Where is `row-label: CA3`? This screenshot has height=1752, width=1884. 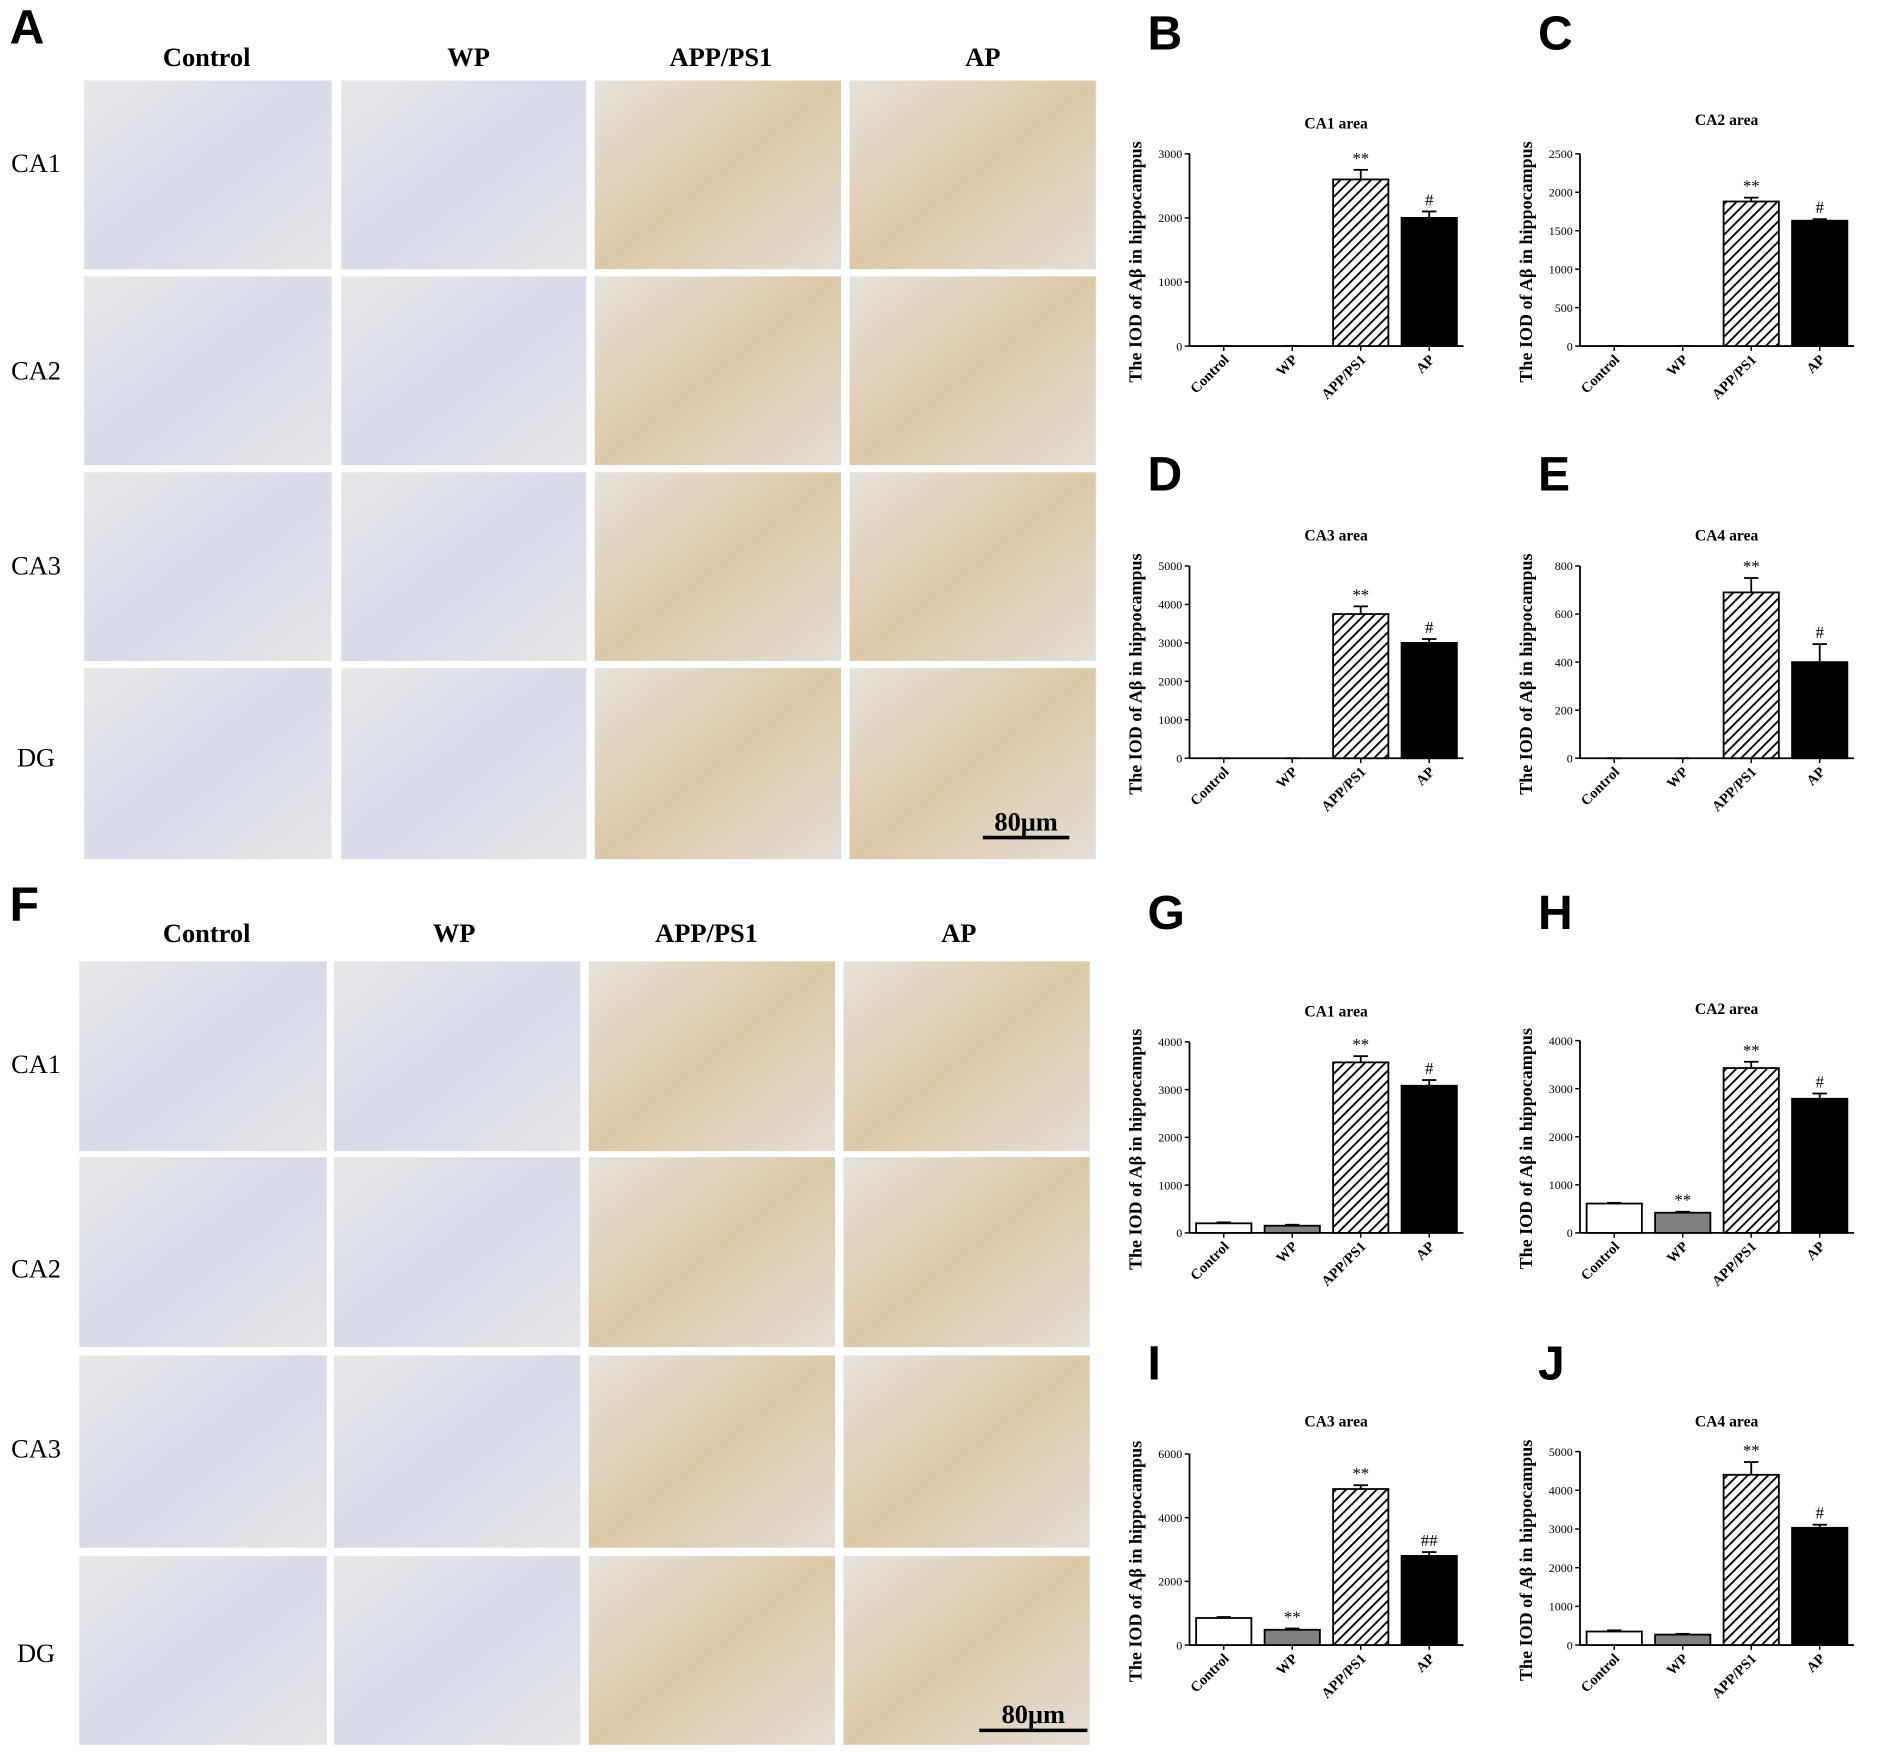
row-label: CA3 is located at coordinates (36, 1449).